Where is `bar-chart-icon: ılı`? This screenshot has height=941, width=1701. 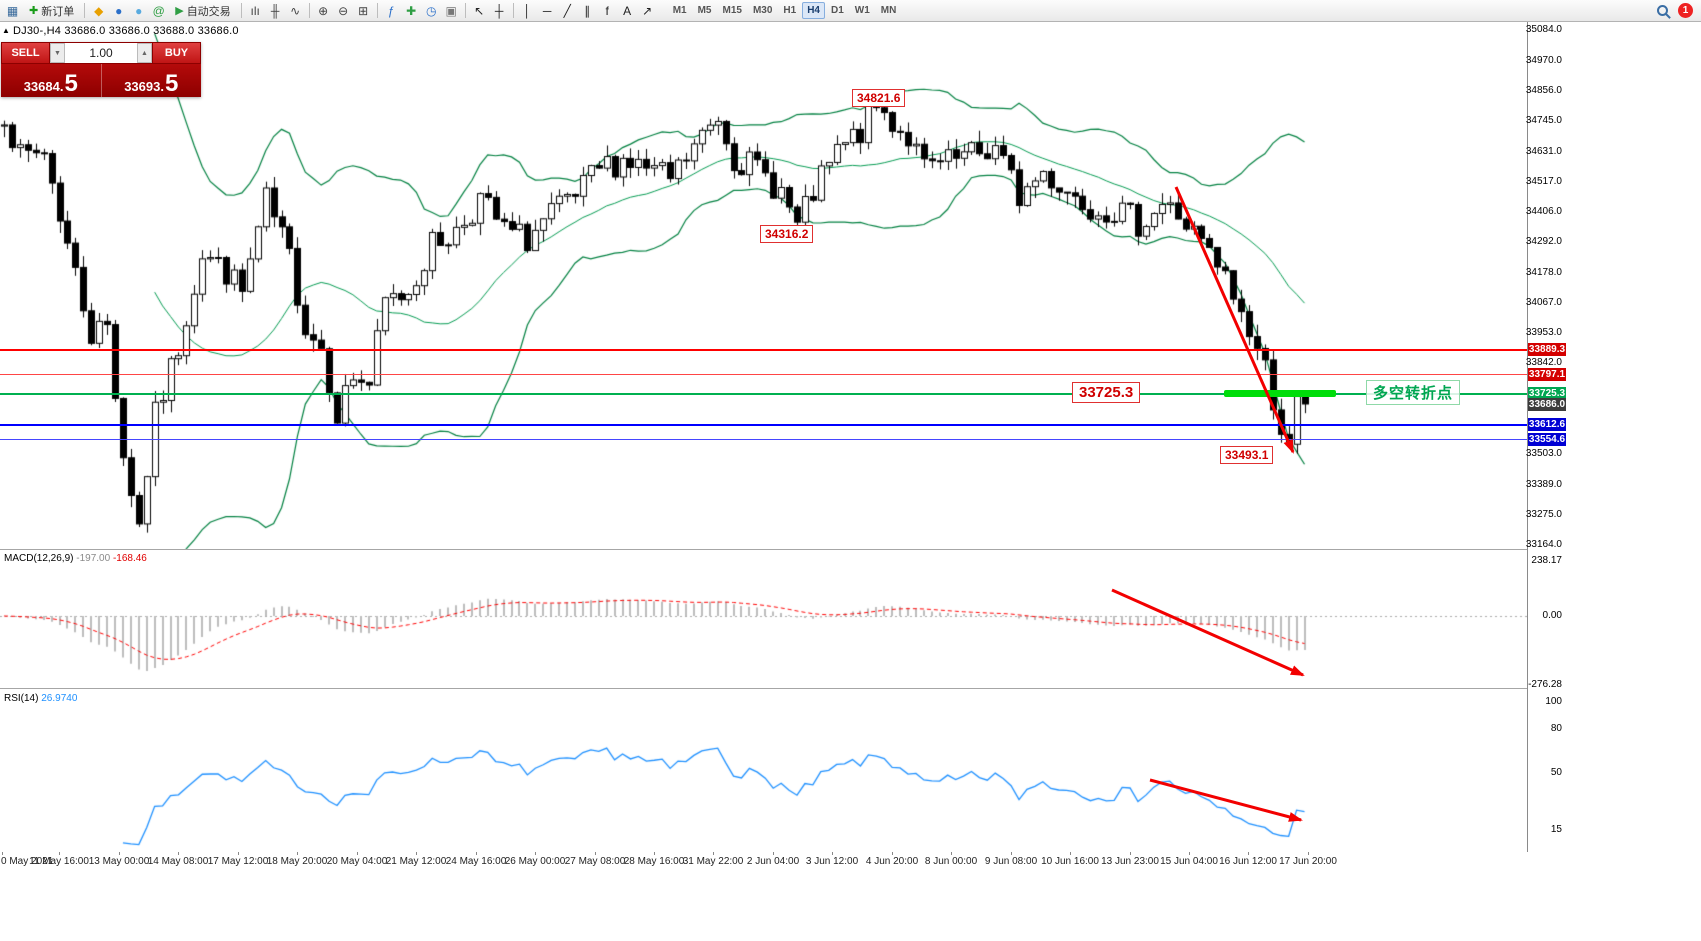 bar-chart-icon: ılı is located at coordinates (255, 11).